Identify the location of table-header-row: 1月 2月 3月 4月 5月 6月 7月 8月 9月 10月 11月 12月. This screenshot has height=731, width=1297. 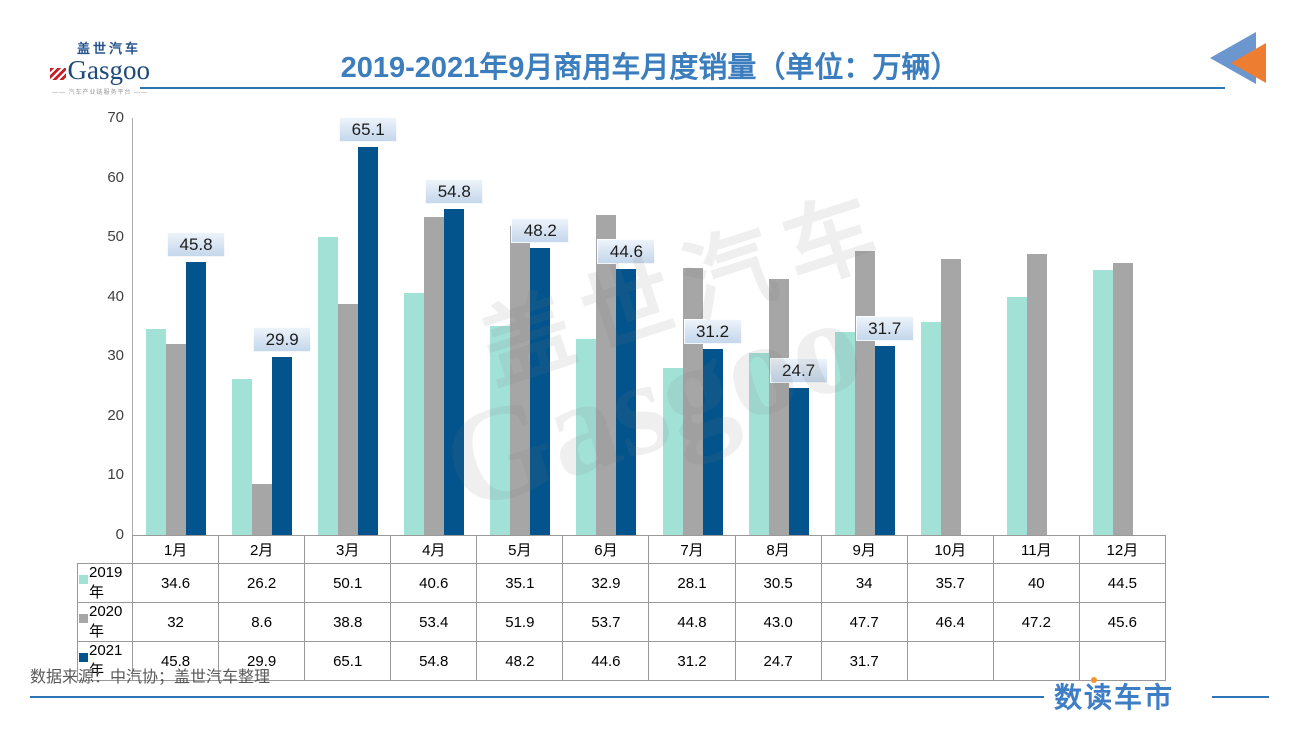
(622, 549).